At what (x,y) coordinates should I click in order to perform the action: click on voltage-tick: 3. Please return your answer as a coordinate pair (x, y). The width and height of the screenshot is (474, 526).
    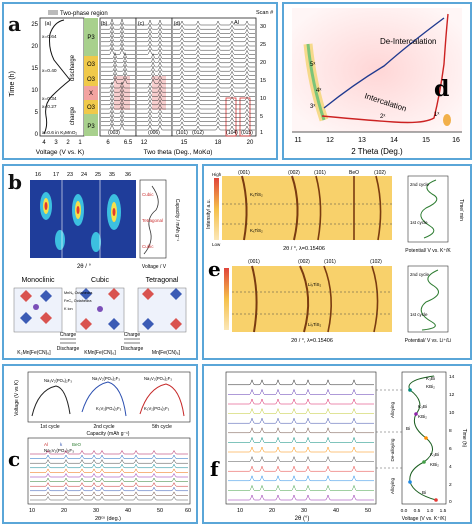
    Looking at the image, I should click on (56, 143).